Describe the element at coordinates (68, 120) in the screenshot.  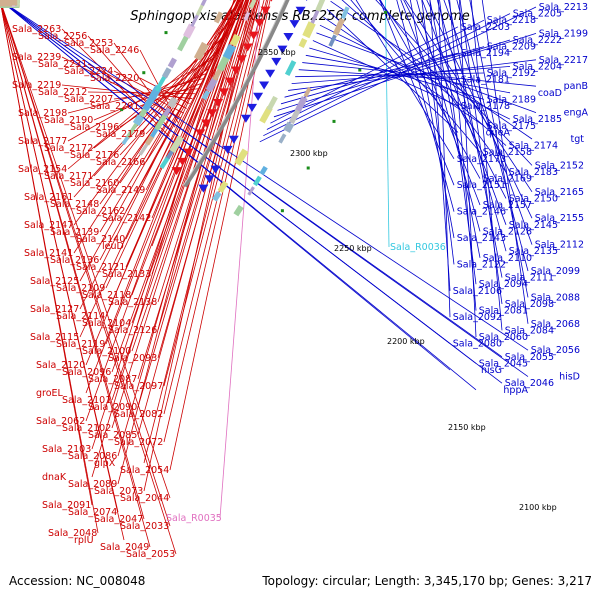
I see `gene-label: Sala_2190` at that location.